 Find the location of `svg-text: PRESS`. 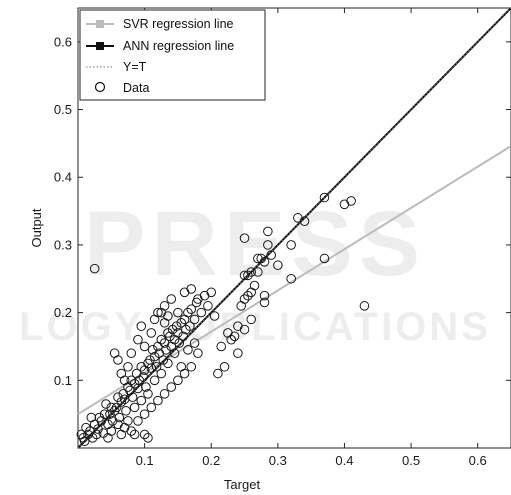

svg-text: PRESS is located at coordinates (255, 244).